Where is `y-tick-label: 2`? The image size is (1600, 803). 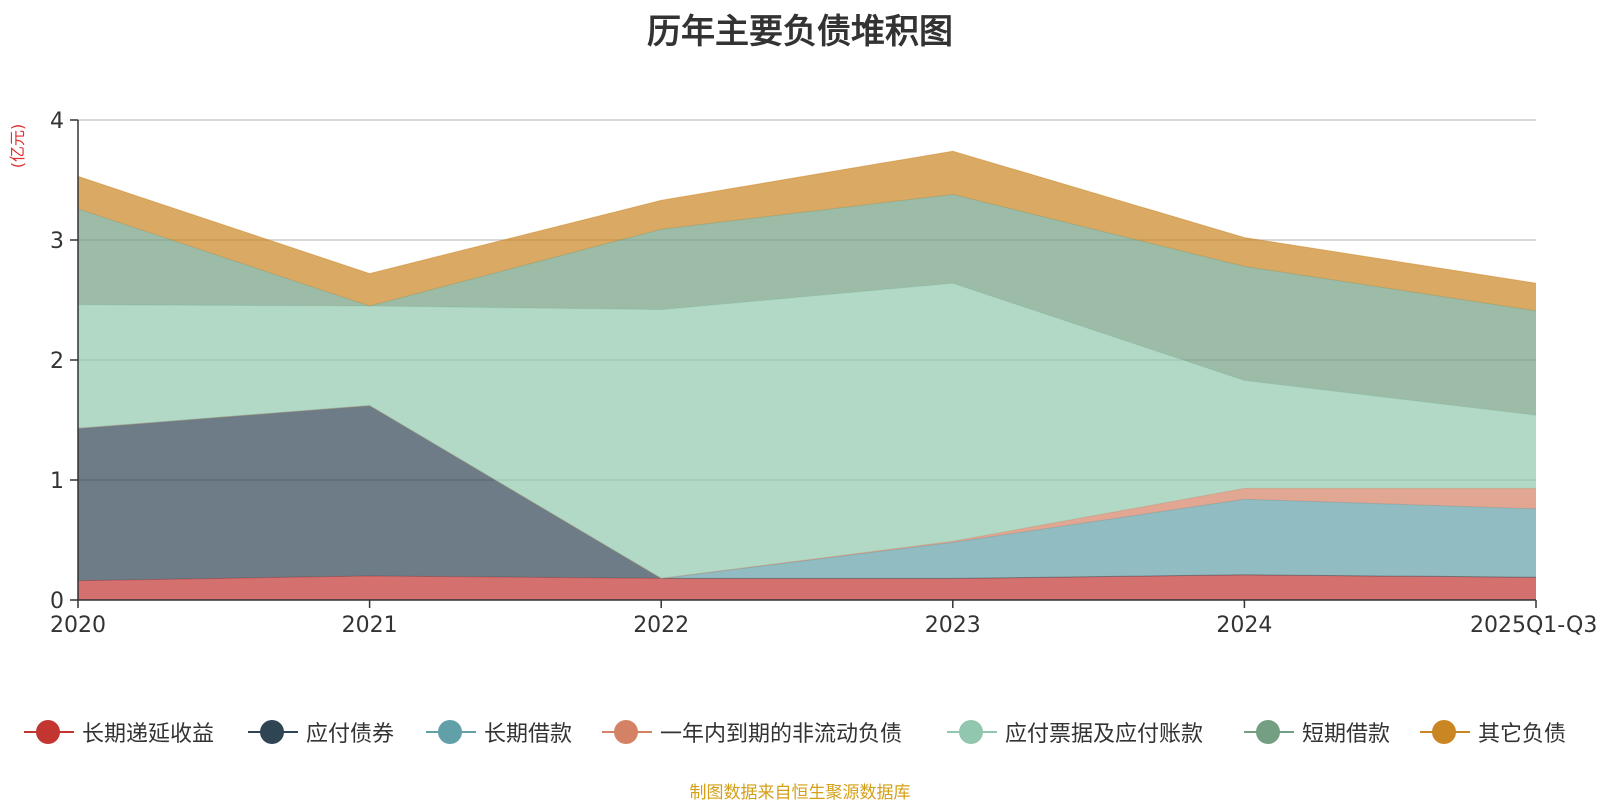
y-tick-label: 2 is located at coordinates (57, 361).